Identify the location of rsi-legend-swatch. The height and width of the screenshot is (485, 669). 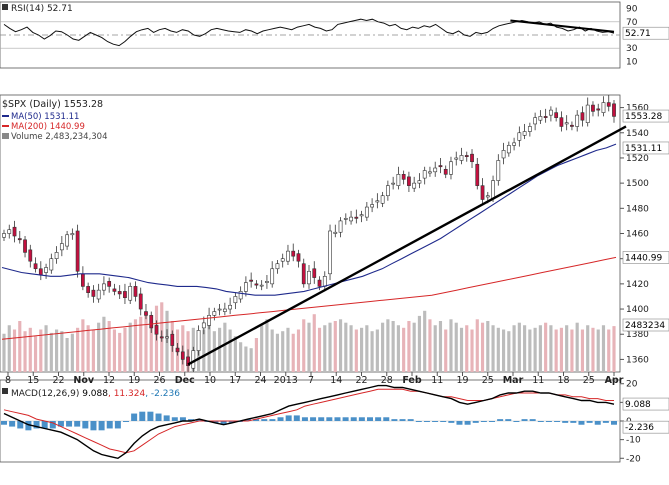
(5, 7).